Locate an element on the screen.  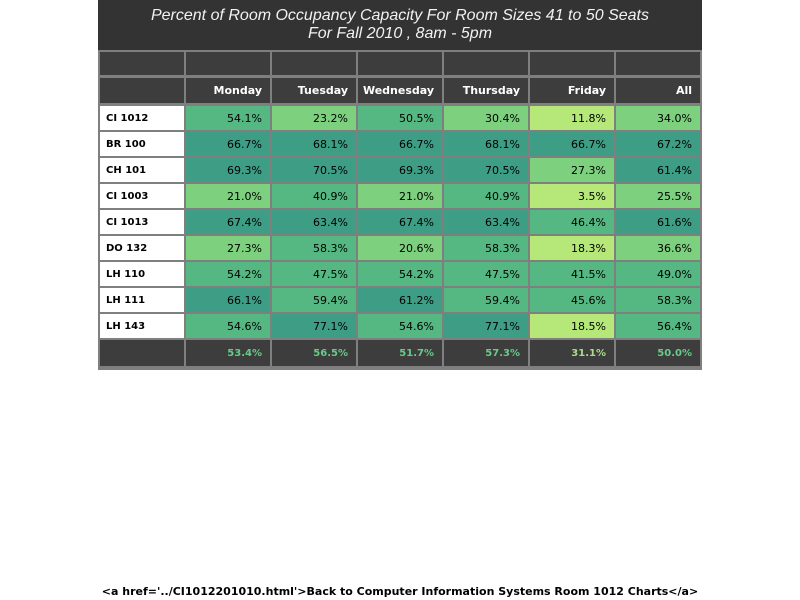
total-cell: 31.1% is located at coordinates (572, 353).